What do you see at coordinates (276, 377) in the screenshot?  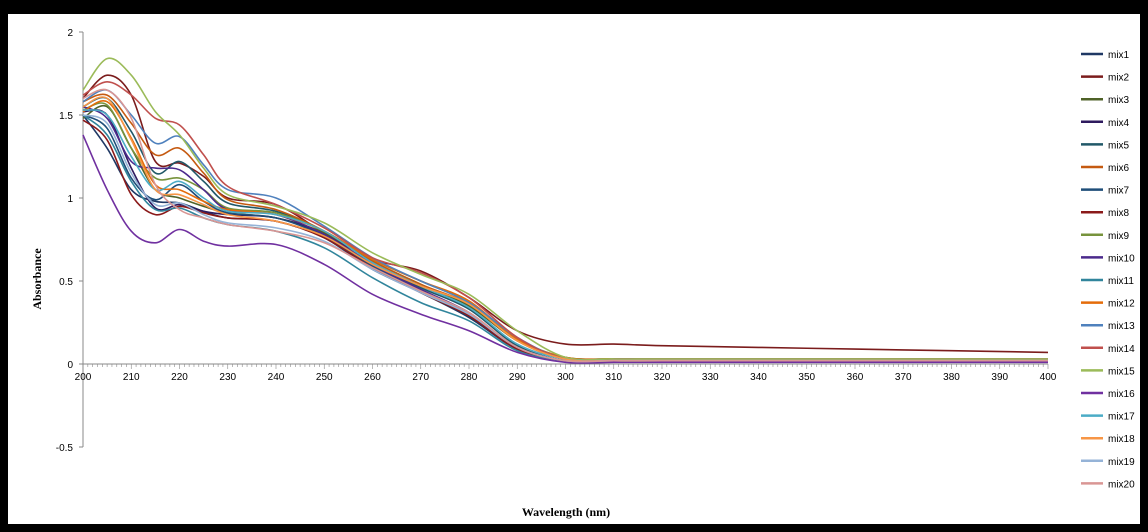 I see `x-tick-label: 240` at bounding box center [276, 377].